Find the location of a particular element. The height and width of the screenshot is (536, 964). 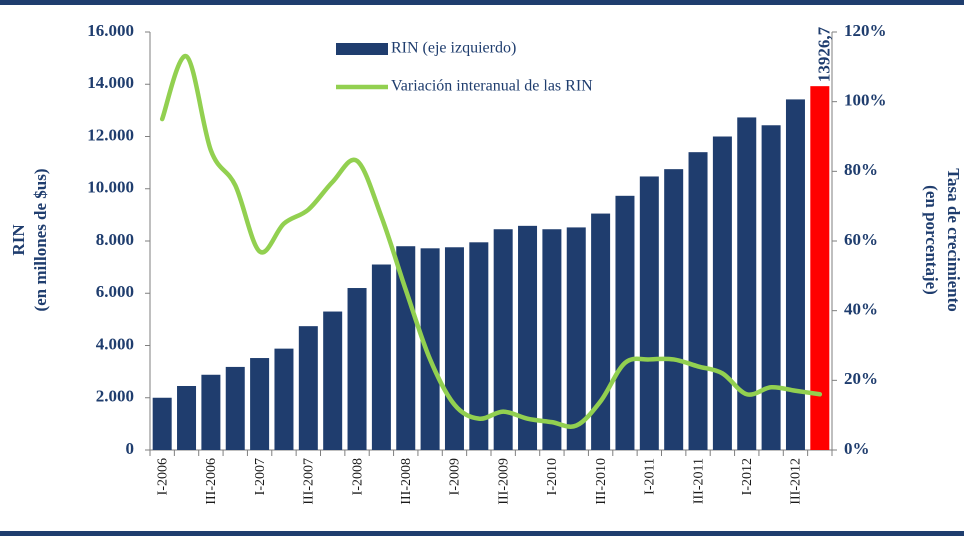

y-tick-label: 10.000 is located at coordinates (110, 187).